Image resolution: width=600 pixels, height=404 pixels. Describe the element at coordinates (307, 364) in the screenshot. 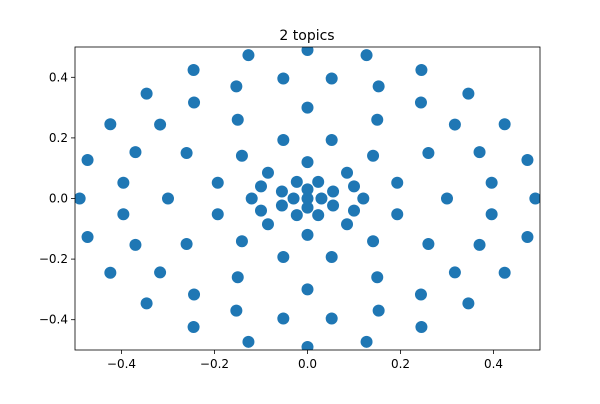

I see `x-tick-label: 0.0` at that location.